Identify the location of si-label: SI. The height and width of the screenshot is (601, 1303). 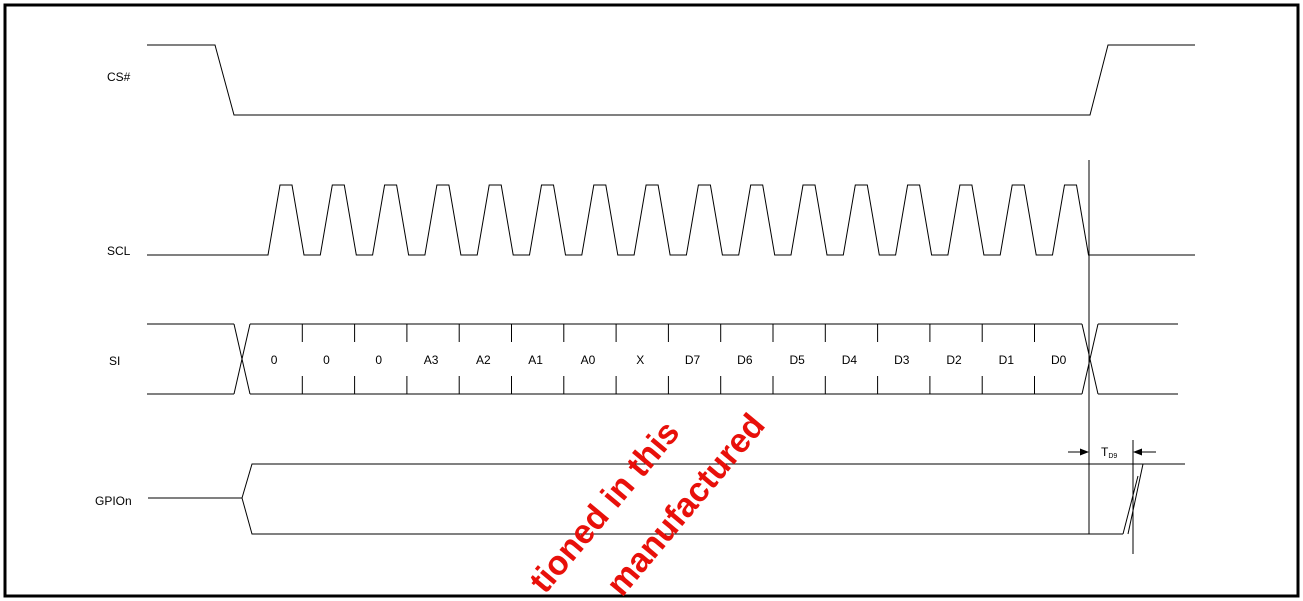
(114, 361).